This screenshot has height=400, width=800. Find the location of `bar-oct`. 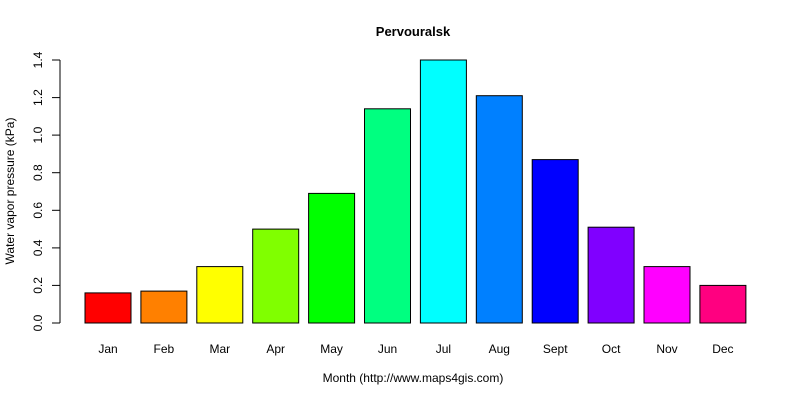

bar-oct is located at coordinates (611, 275).